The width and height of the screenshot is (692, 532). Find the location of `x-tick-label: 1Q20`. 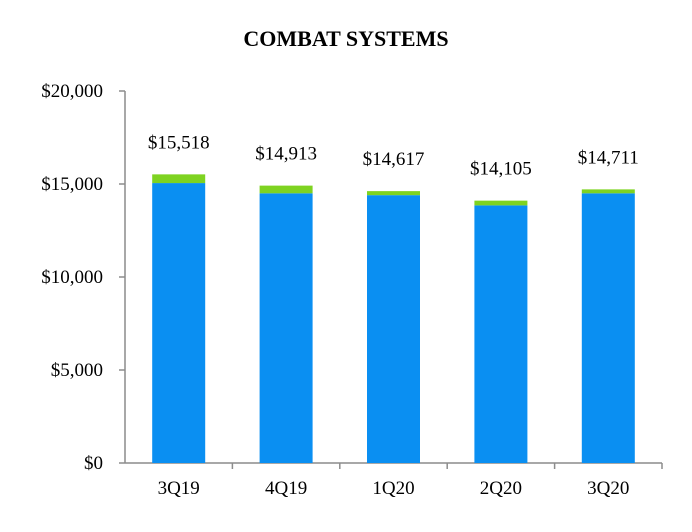

x-tick-label: 1Q20 is located at coordinates (393, 488).